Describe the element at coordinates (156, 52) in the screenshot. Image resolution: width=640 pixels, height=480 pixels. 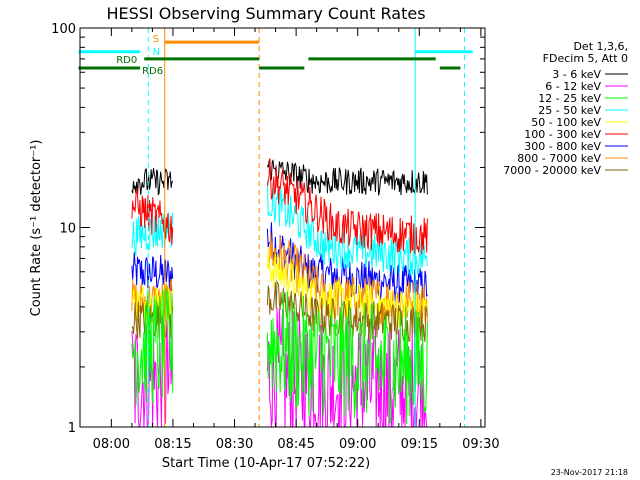
I see `flag-label: N` at that location.